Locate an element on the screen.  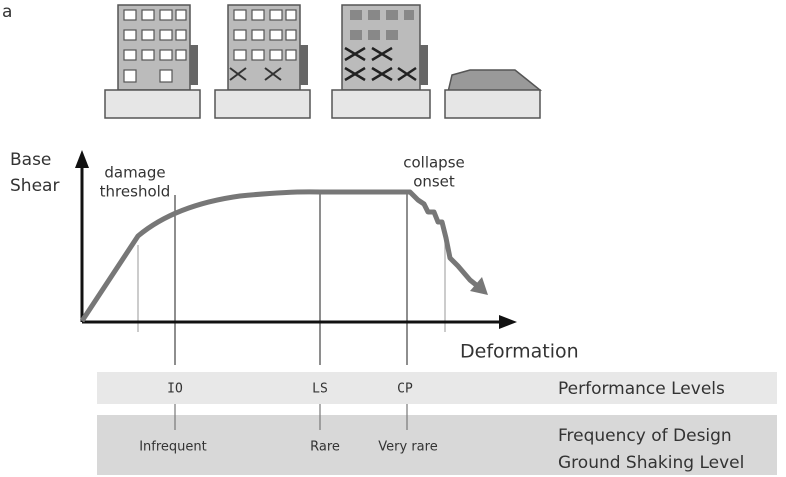
frequency-label: Infrequent is located at coordinates (173, 447).